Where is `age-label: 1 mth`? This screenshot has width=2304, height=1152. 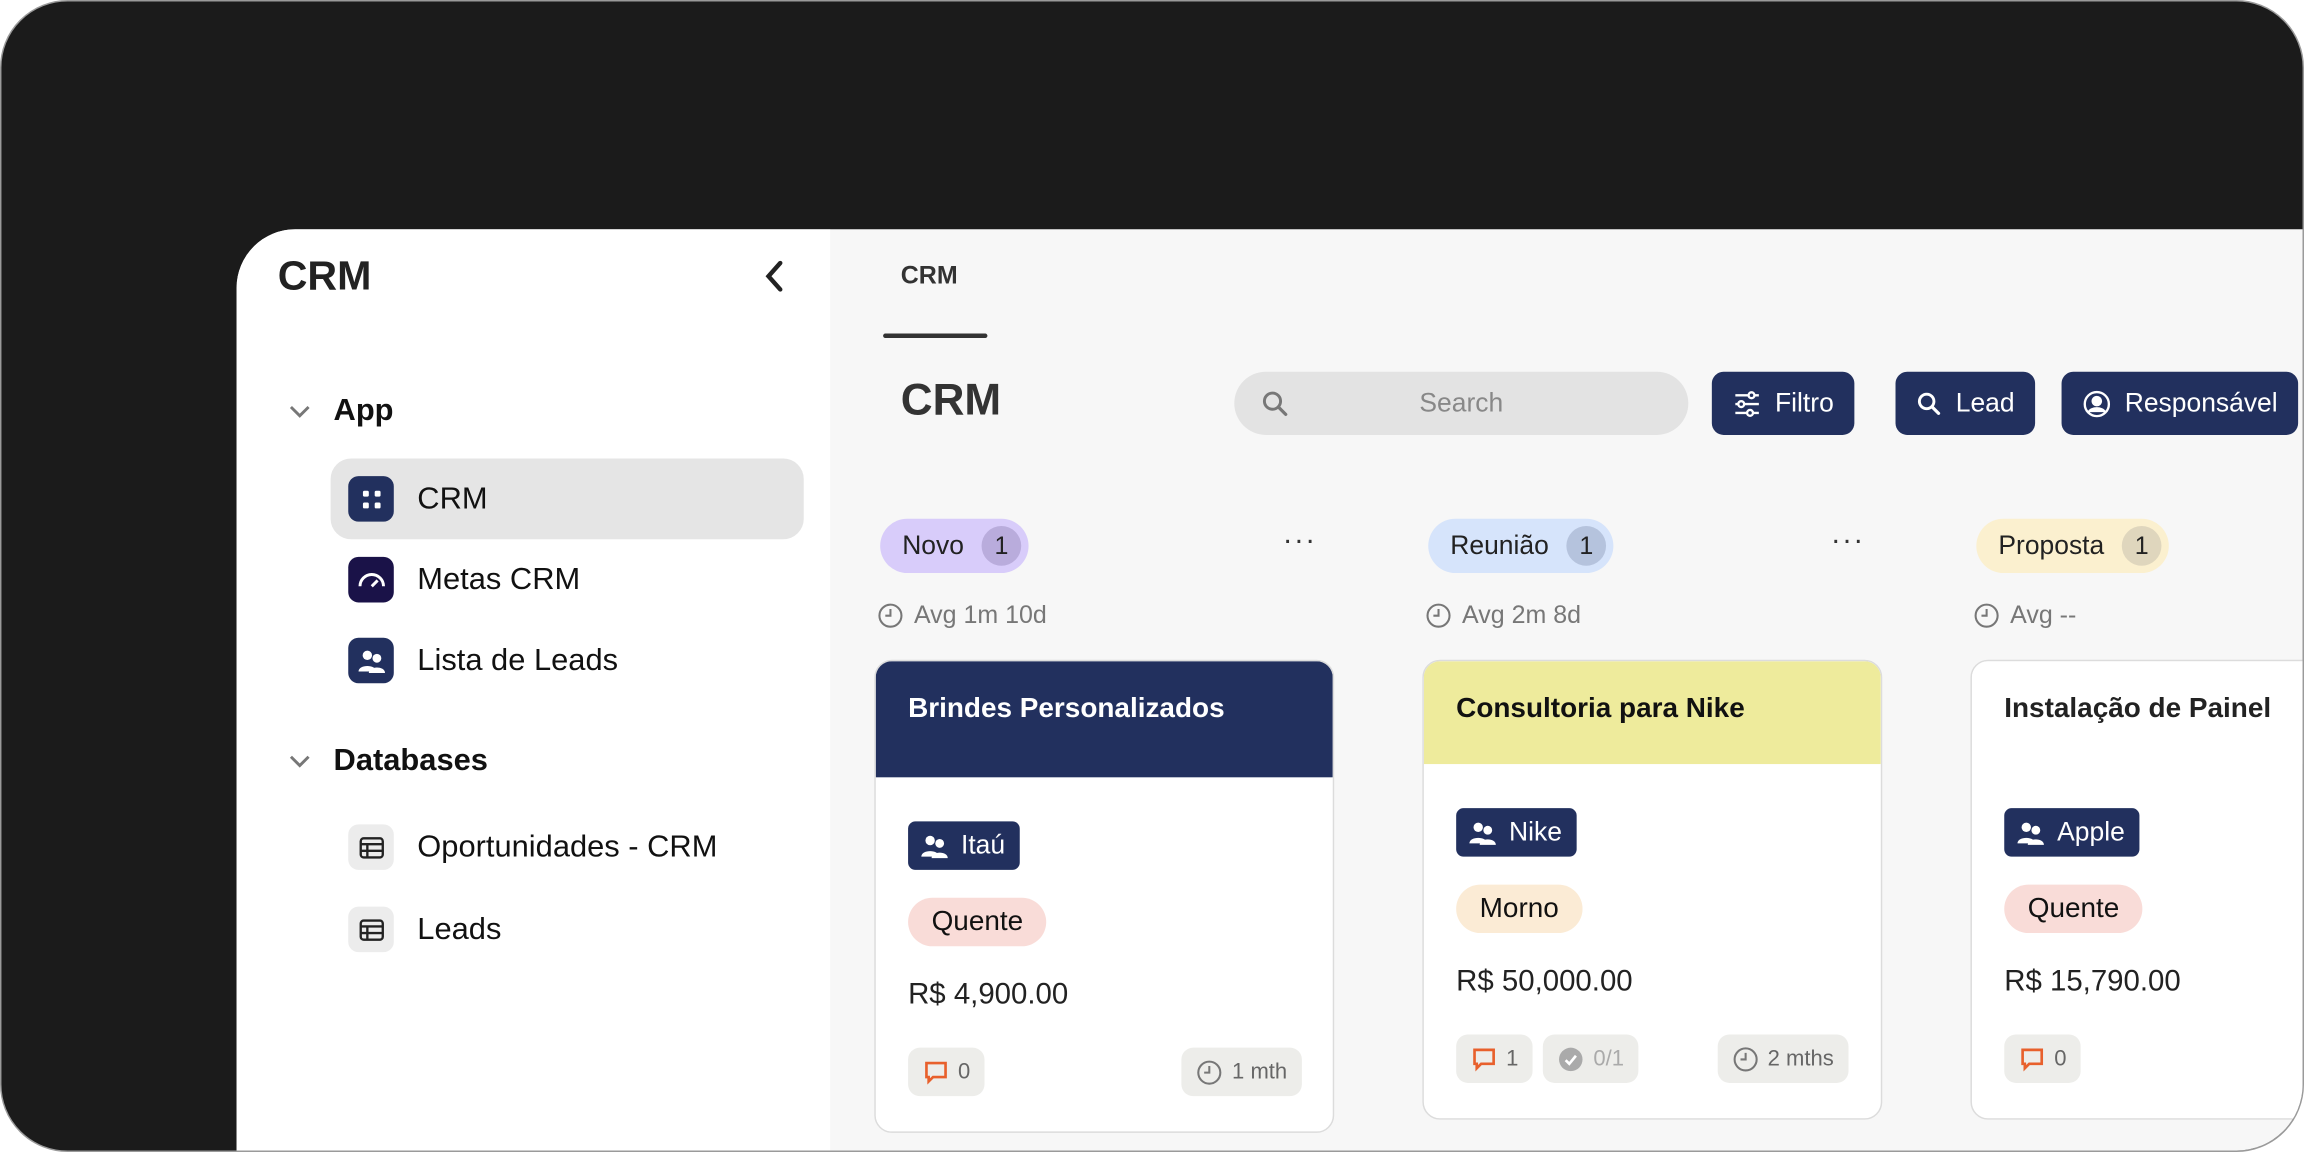 age-label: 1 mth is located at coordinates (1260, 1072).